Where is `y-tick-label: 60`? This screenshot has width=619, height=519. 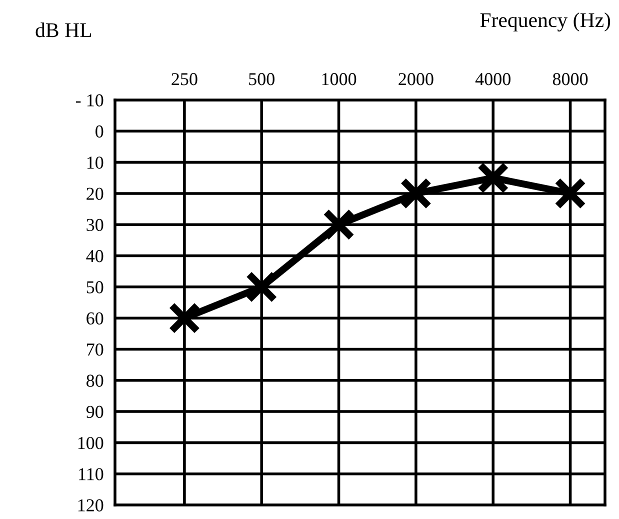 y-tick-label: 60 is located at coordinates (95, 318).